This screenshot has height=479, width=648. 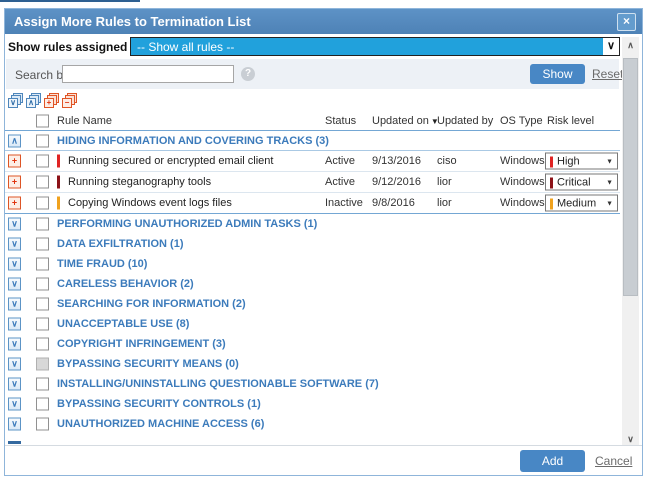 What do you see at coordinates (15, 100) in the screenshot?
I see `expand-all-icon: ∨` at bounding box center [15, 100].